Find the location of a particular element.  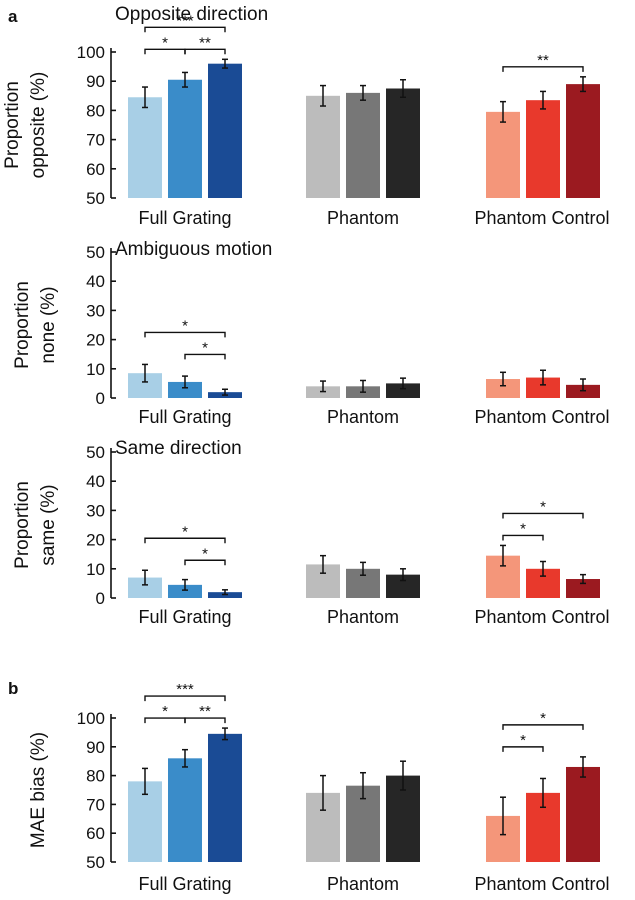

y-axis-label: opposite (%) is located at coordinates (38, 125).